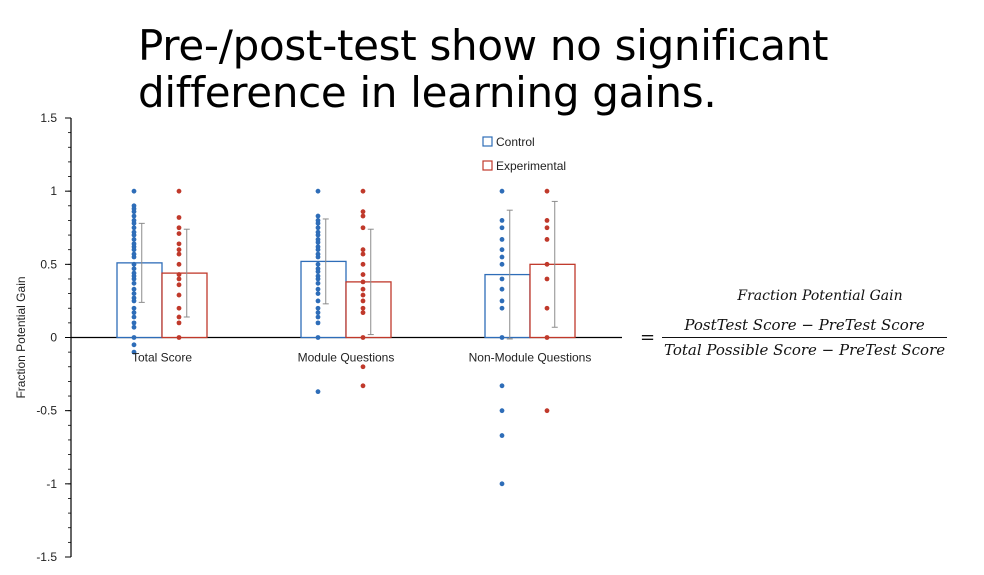 The image size is (984, 575). What do you see at coordinates (53, 338) in the screenshot?
I see `y-tick-label: 0` at bounding box center [53, 338].